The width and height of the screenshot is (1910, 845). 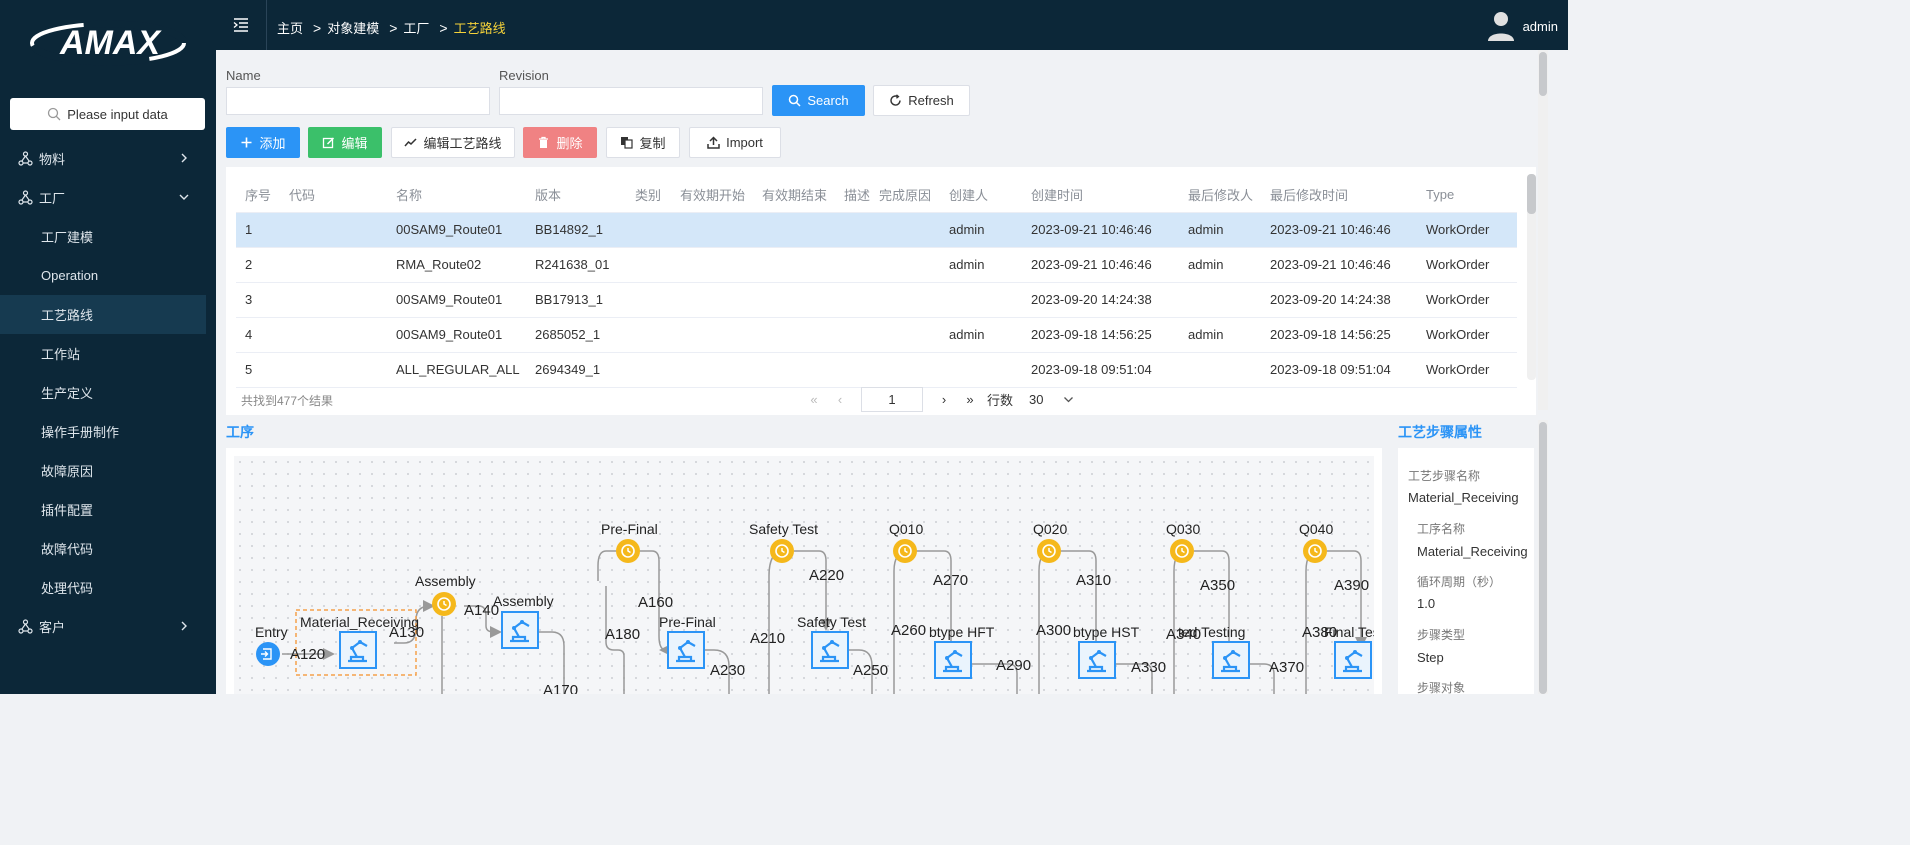 What do you see at coordinates (560, 142) in the screenshot?
I see `delete-button: 删除` at bounding box center [560, 142].